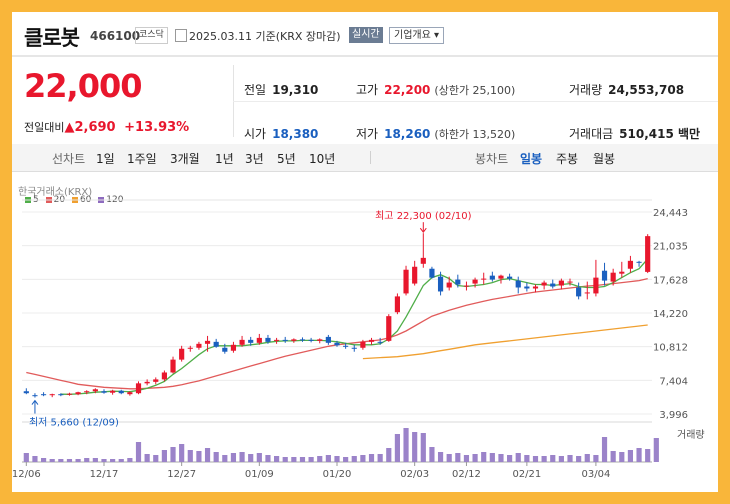  What do you see at coordinates (254, 159) in the screenshot?
I see `tab-period-3y: 3년` at bounding box center [254, 159].